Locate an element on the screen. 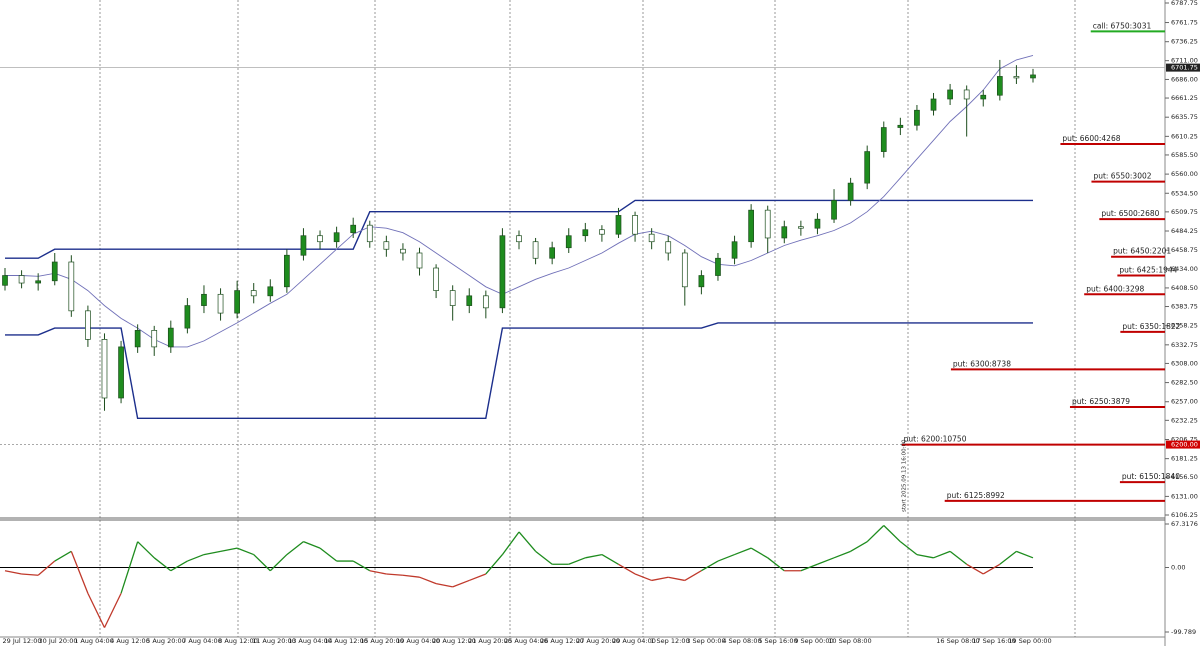 The width and height of the screenshot is (1200, 646). y-tick-label: 6434.00 is located at coordinates (1184, 269).